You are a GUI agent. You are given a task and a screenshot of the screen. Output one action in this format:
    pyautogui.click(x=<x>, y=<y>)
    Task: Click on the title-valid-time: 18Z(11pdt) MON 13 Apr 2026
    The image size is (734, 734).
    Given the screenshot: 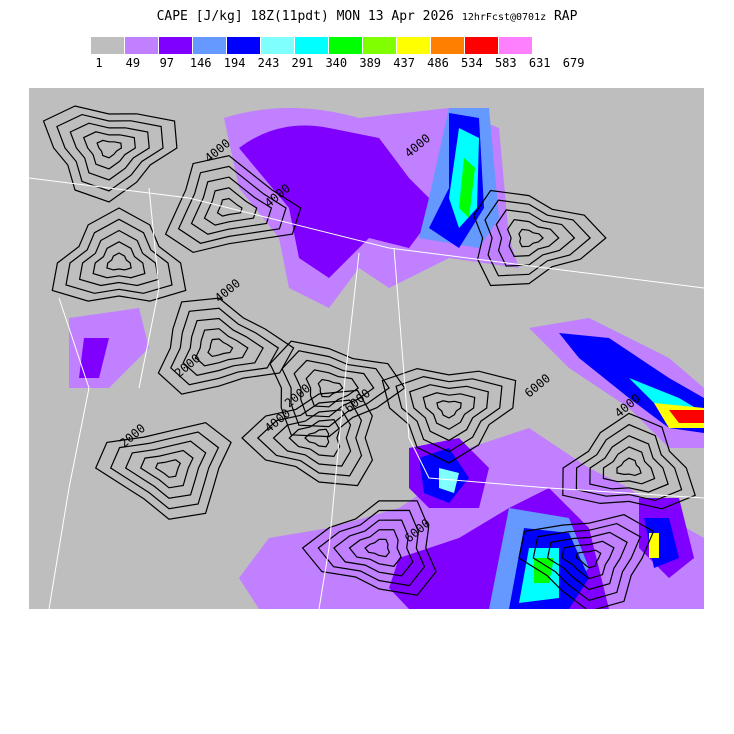 What is the action you would take?
    pyautogui.click(x=352, y=16)
    